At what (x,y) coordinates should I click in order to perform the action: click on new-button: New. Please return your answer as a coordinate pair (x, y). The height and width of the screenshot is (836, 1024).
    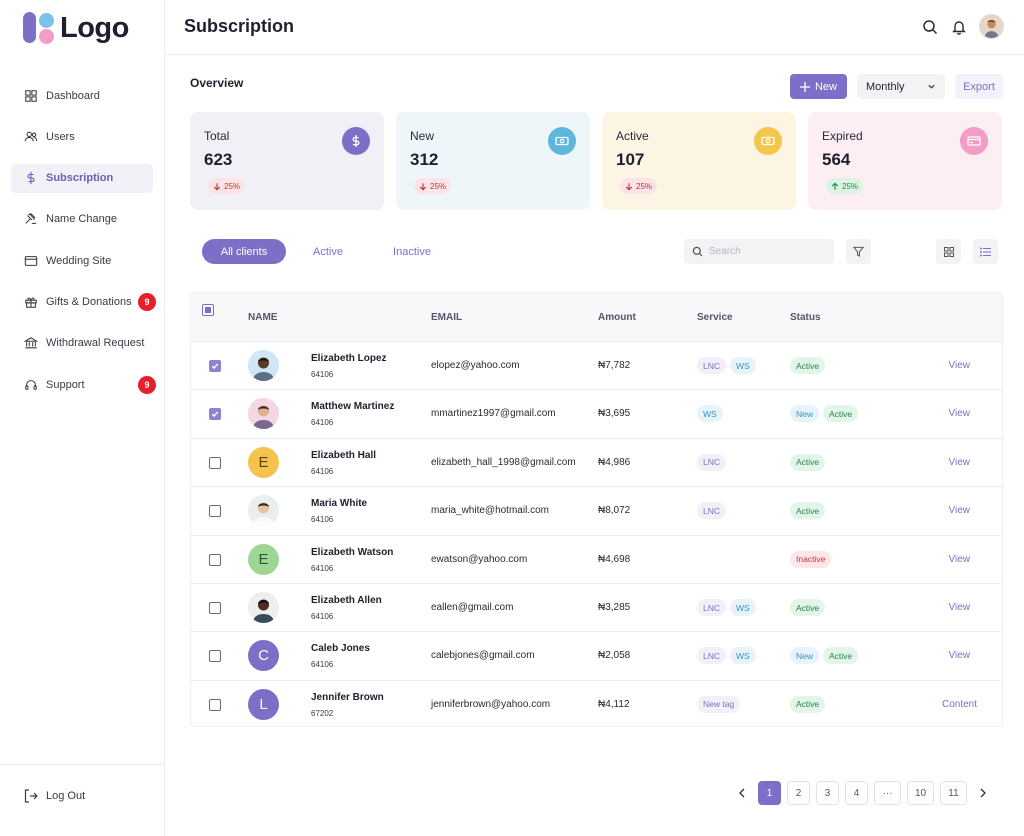
    Looking at the image, I should click on (818, 86).